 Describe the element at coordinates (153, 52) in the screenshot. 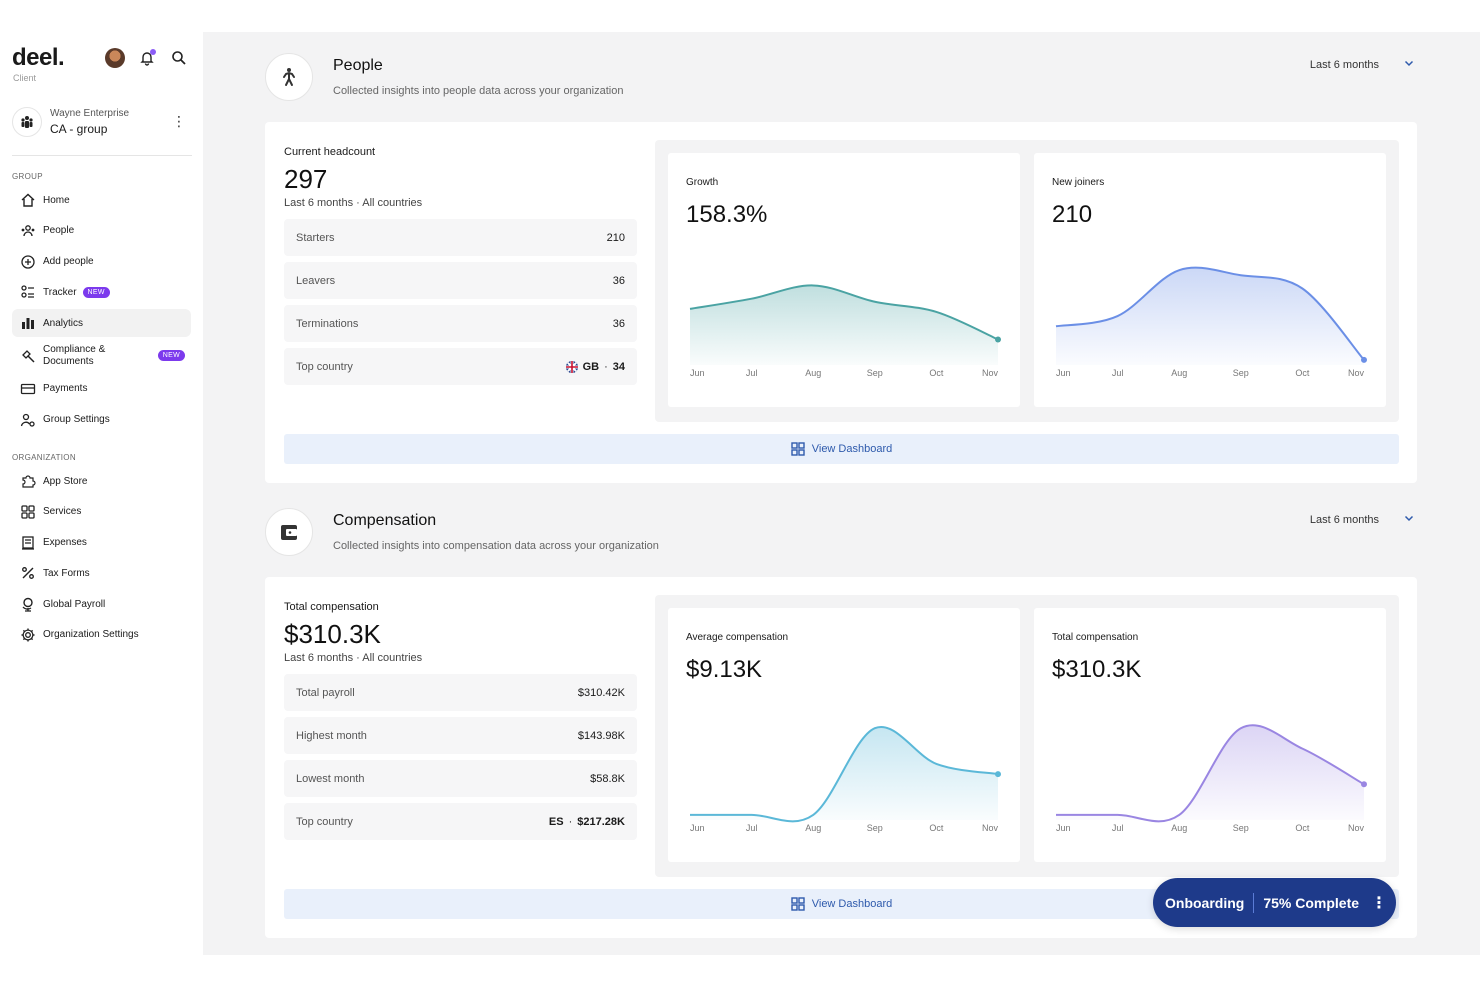

I see `notification-dot` at that location.